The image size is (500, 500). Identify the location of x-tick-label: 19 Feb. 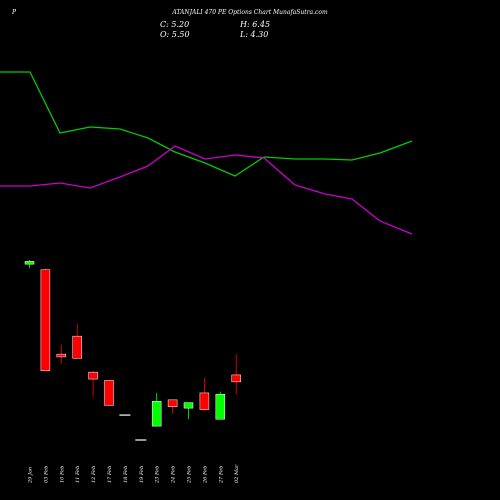
(142, 474).